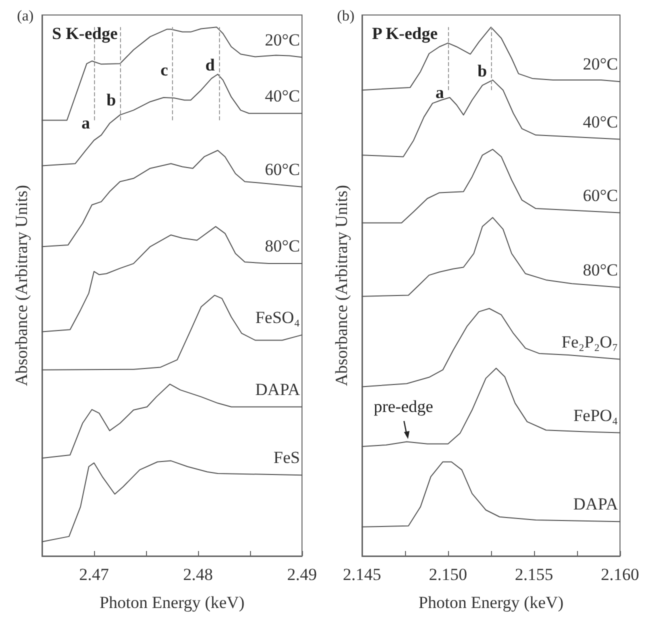  Describe the element at coordinates (595, 415) in the screenshot. I see `series-label: FePO₄` at that location.